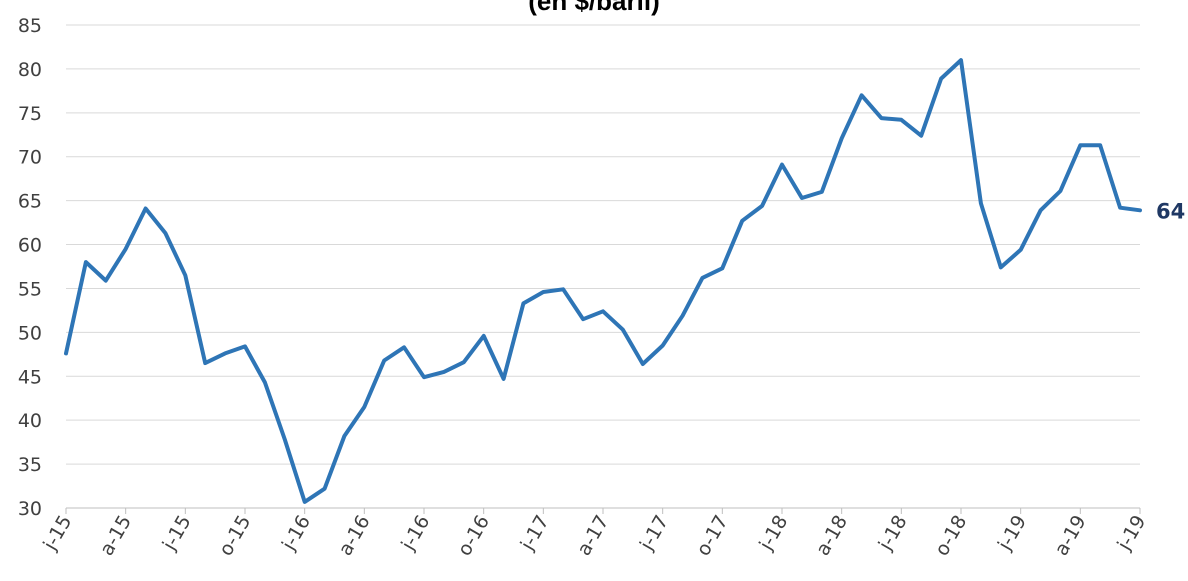 The image size is (1188, 581). What do you see at coordinates (30, 246) in the screenshot?
I see `y-tick-label: 60` at bounding box center [30, 246].